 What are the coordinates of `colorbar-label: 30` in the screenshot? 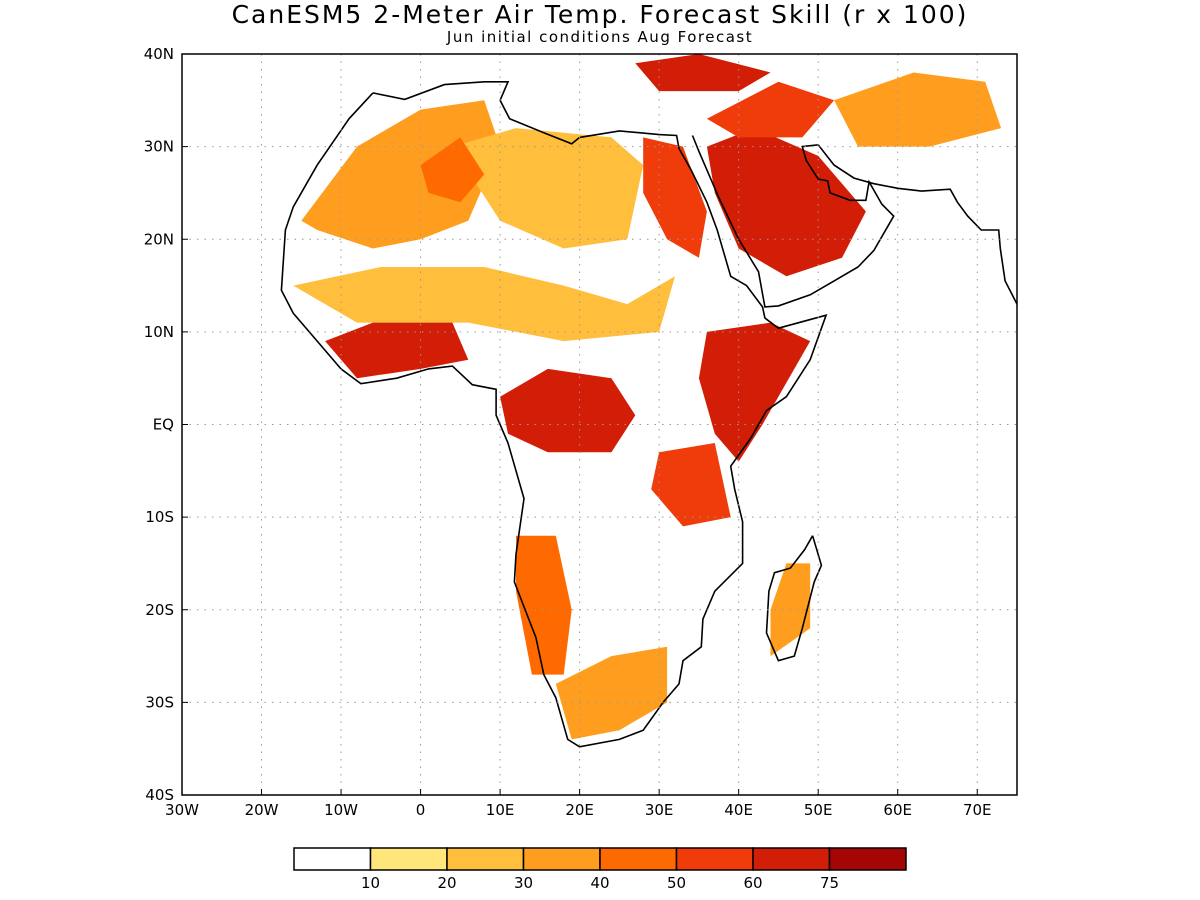 It's located at (523, 883).